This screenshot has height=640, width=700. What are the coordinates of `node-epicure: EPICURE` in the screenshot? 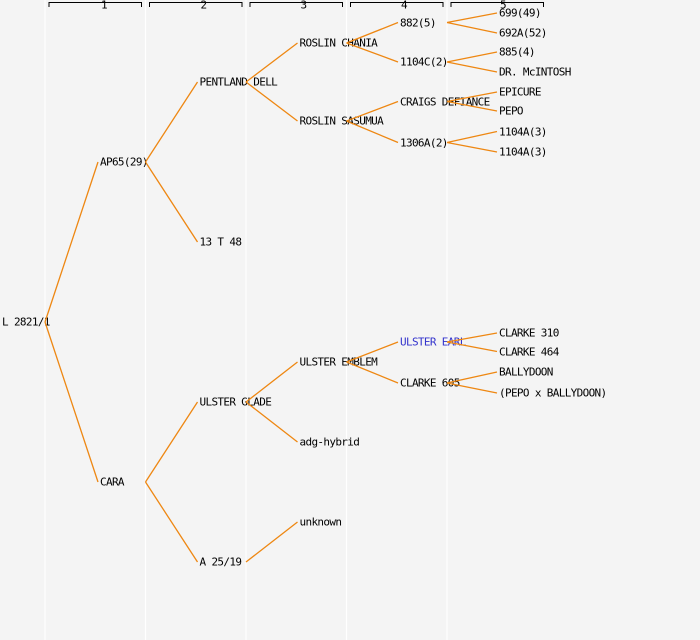 It's located at (520, 92).